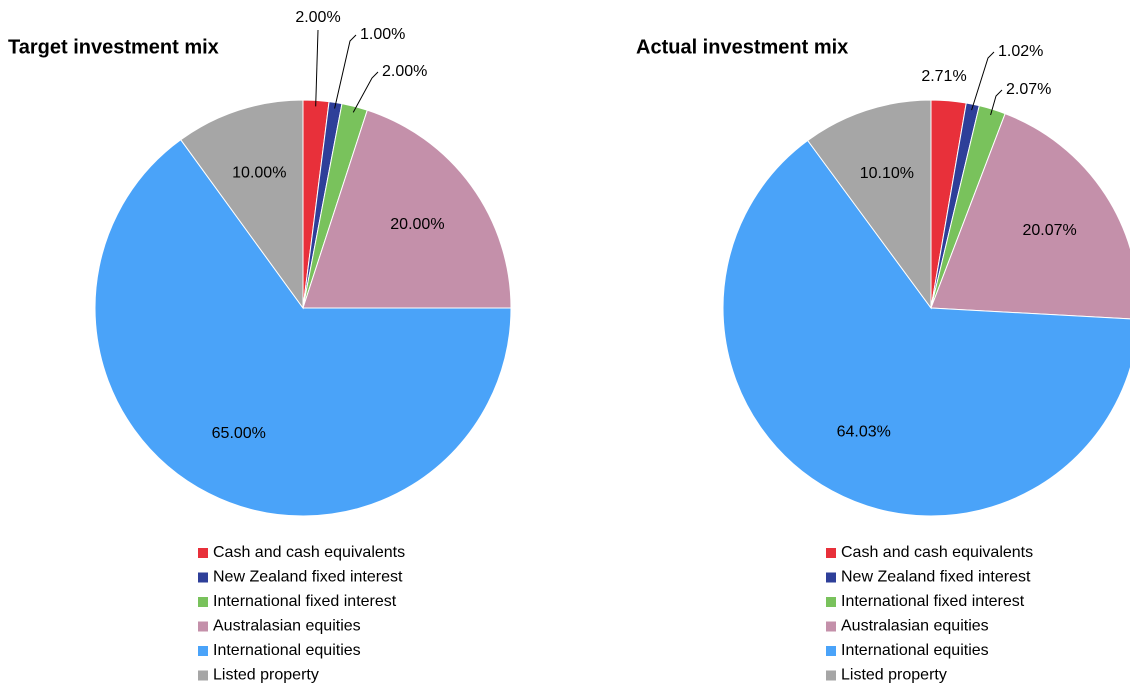  What do you see at coordinates (417, 224) in the screenshot?
I see `data-label: 20.00%` at bounding box center [417, 224].